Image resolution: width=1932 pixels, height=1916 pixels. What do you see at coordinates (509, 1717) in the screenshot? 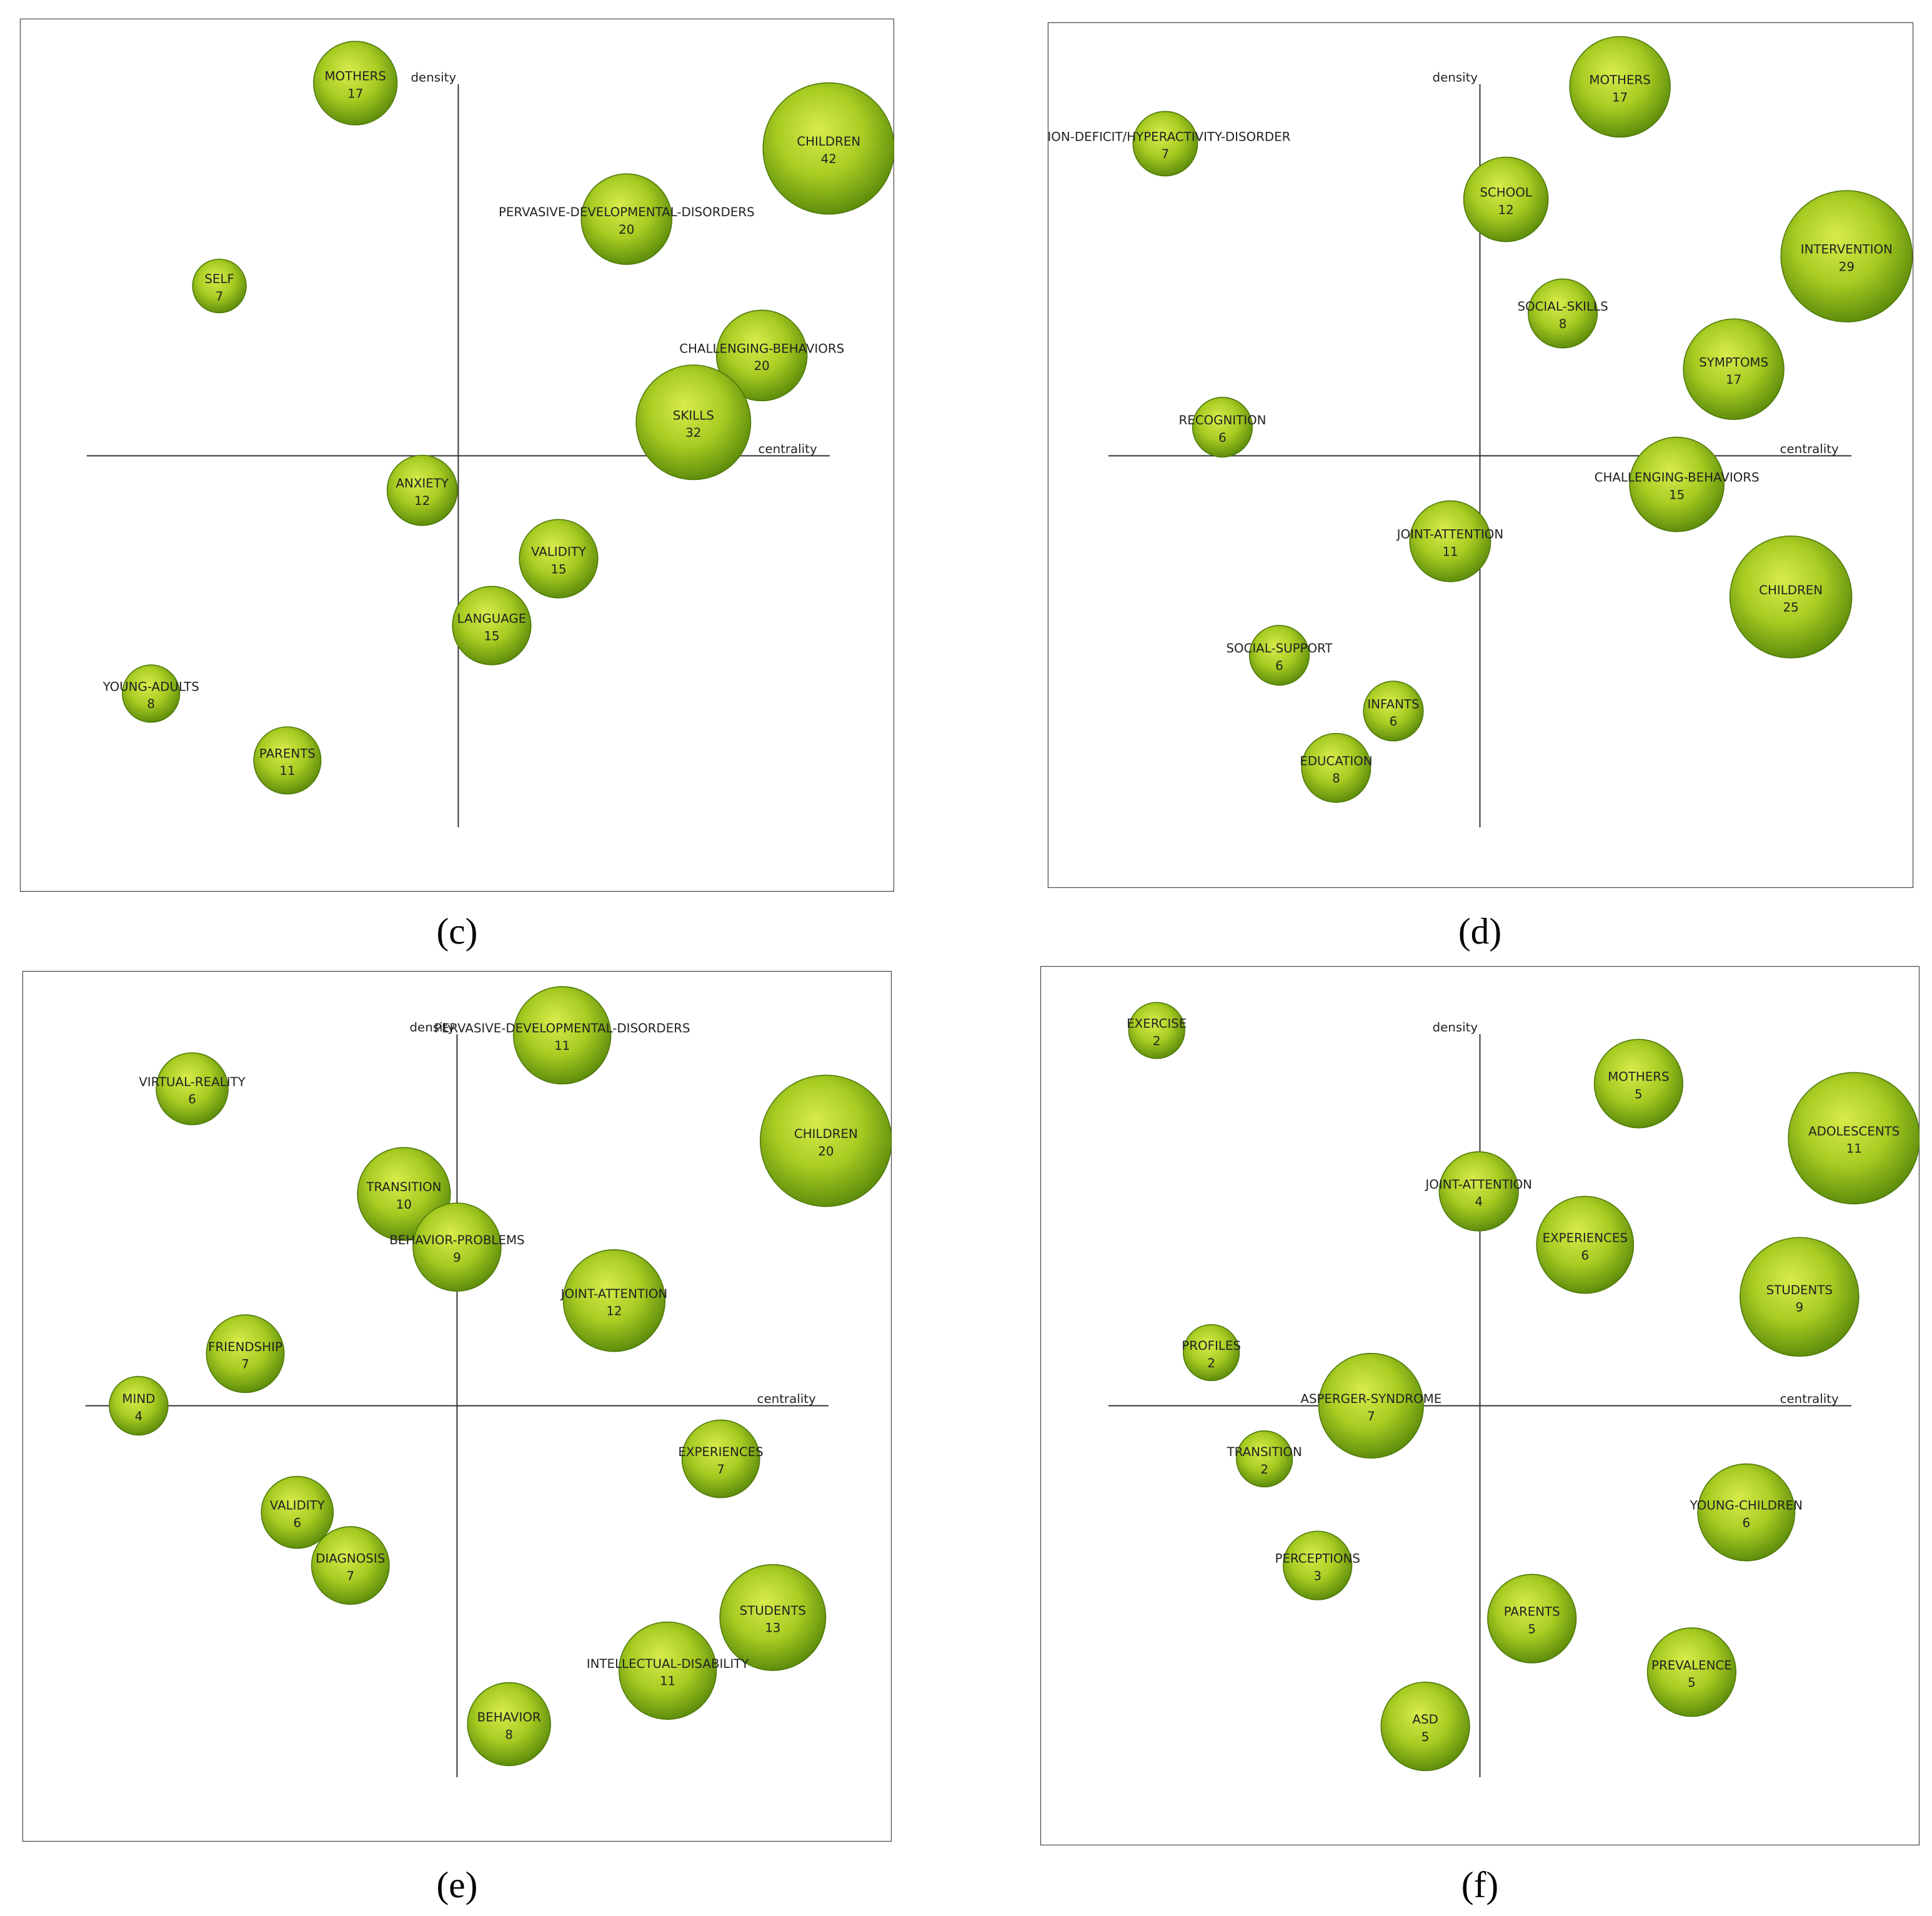
I see `bubble-label: BEHAVIOR` at bounding box center [509, 1717].